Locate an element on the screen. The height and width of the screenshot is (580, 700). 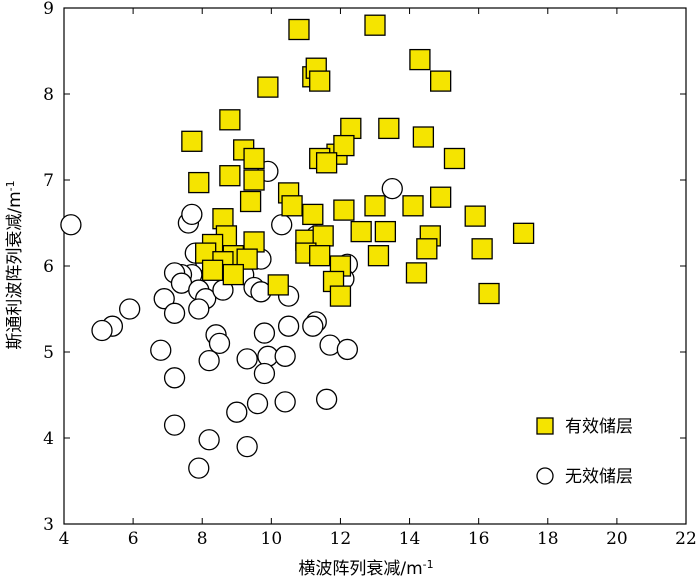
y-axis-title: 斯通利波阵列衰减/m-1 is located at coordinates (15, 264).